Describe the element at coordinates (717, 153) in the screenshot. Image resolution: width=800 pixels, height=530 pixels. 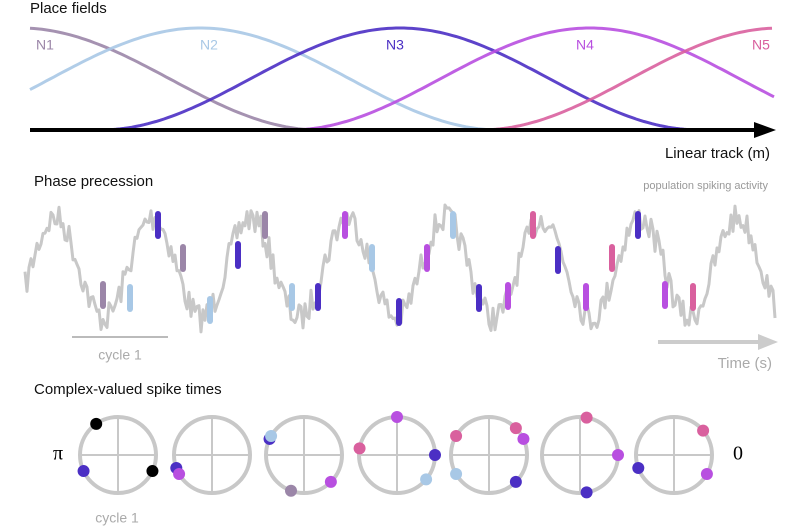
I see `axis-label: Linear track (m)` at that location.